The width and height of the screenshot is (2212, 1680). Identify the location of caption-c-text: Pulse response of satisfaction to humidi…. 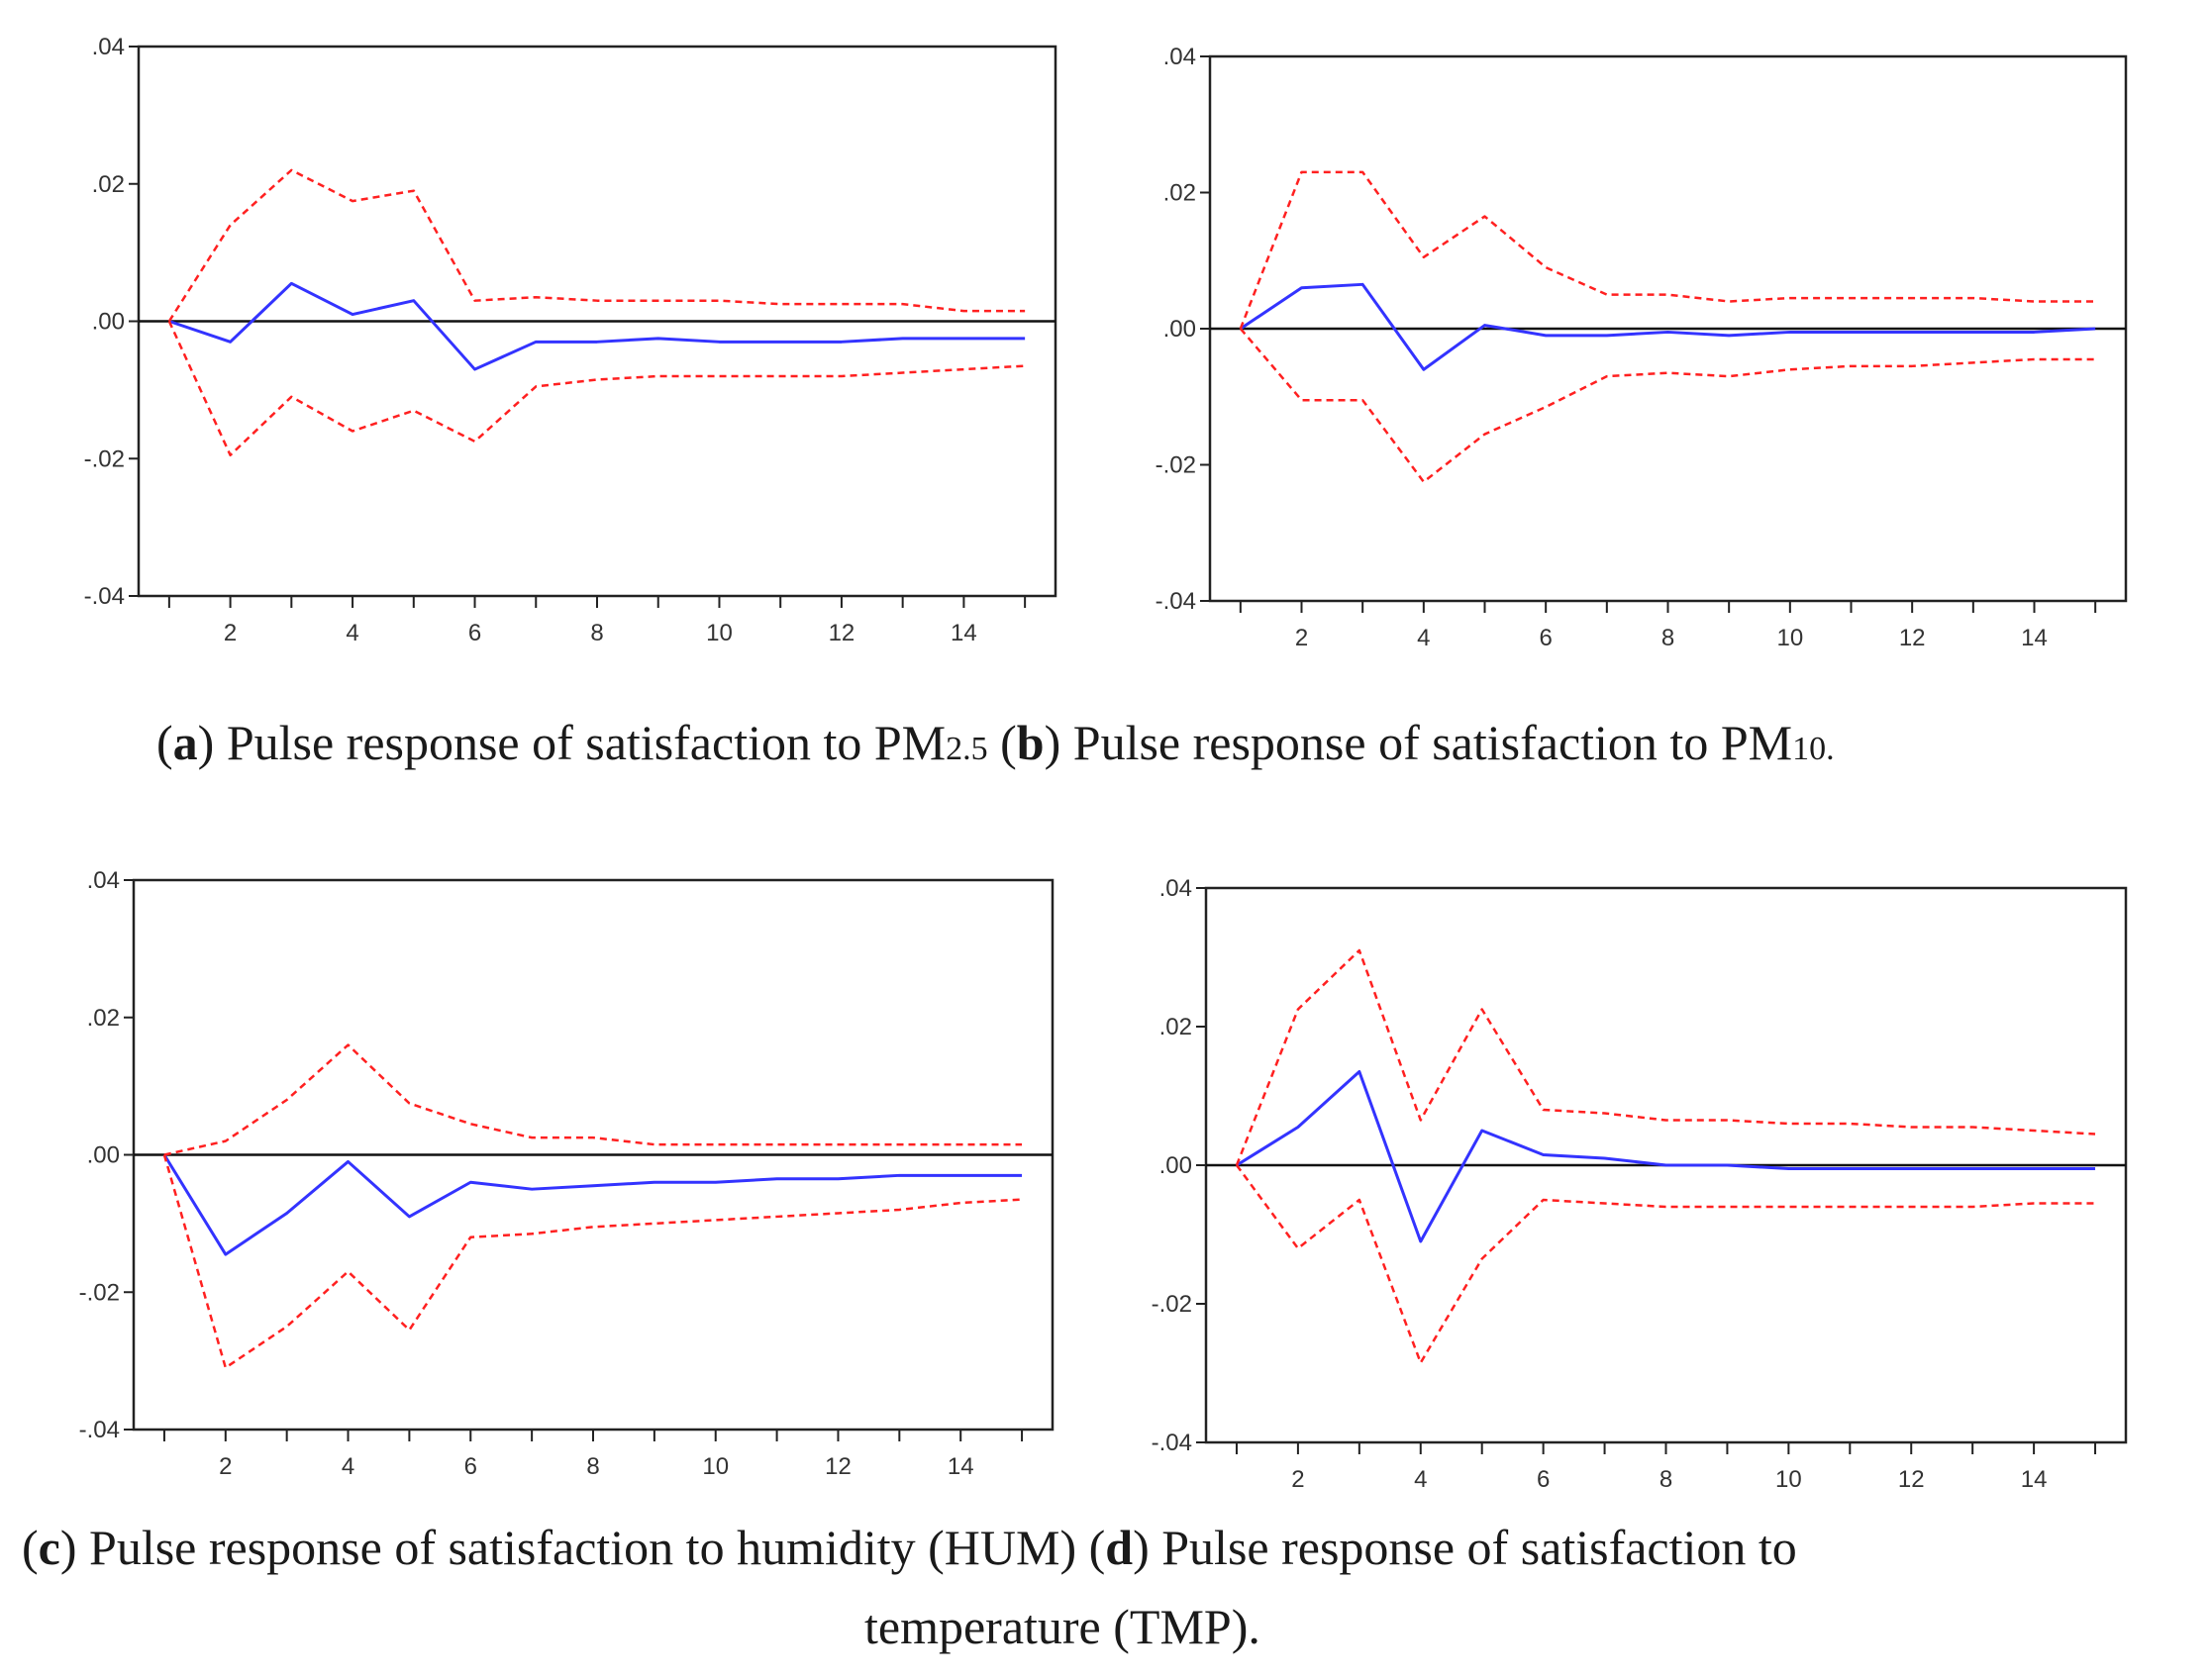
(582, 1547).